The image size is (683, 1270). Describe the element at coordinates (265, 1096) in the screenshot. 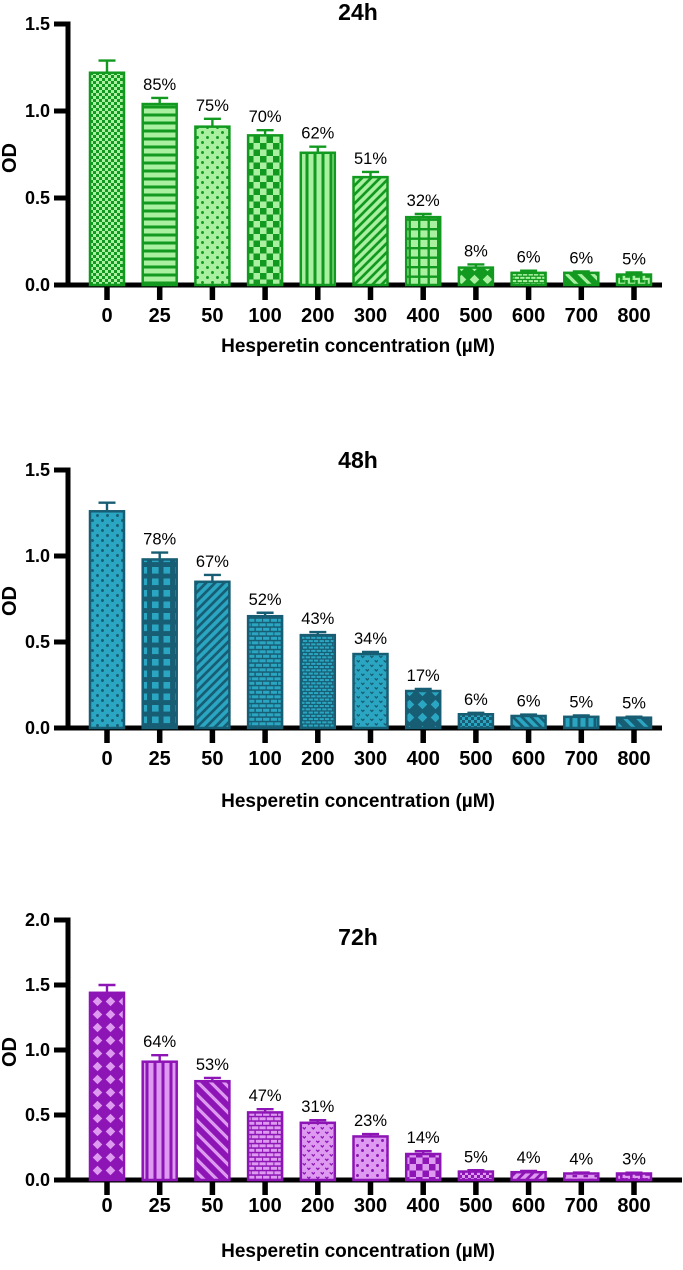

I see `bar-percent-label: 47%` at that location.